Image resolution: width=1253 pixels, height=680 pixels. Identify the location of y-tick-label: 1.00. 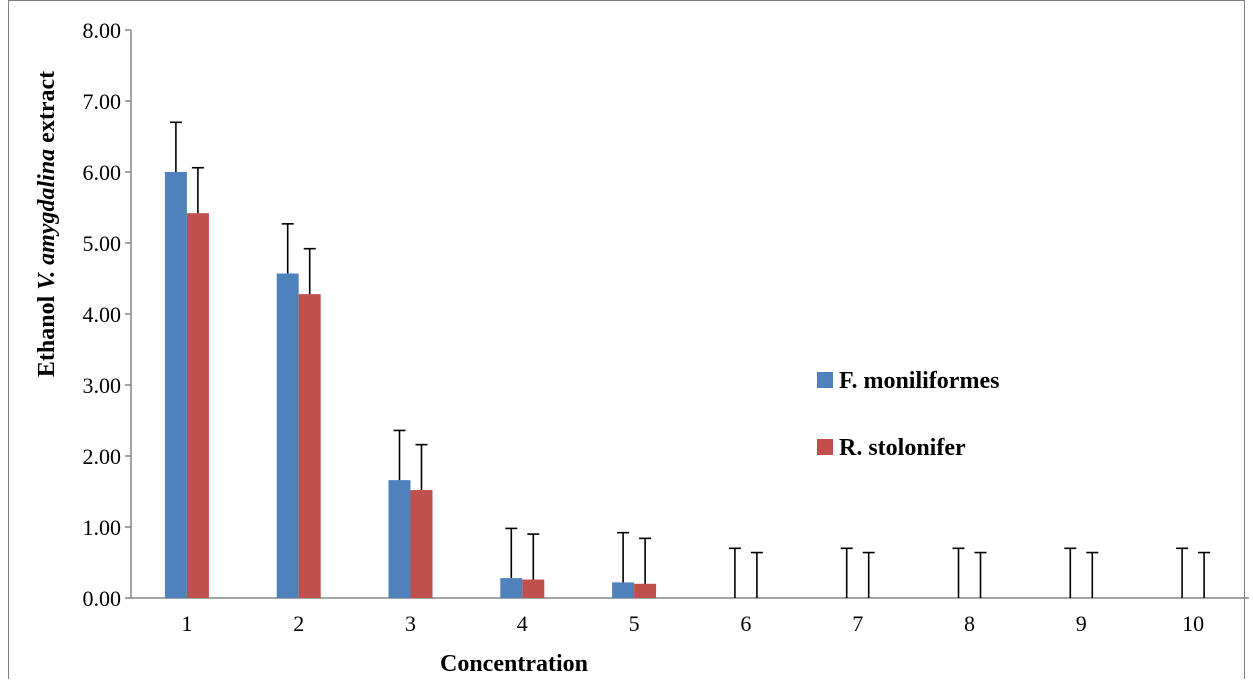
(102, 527).